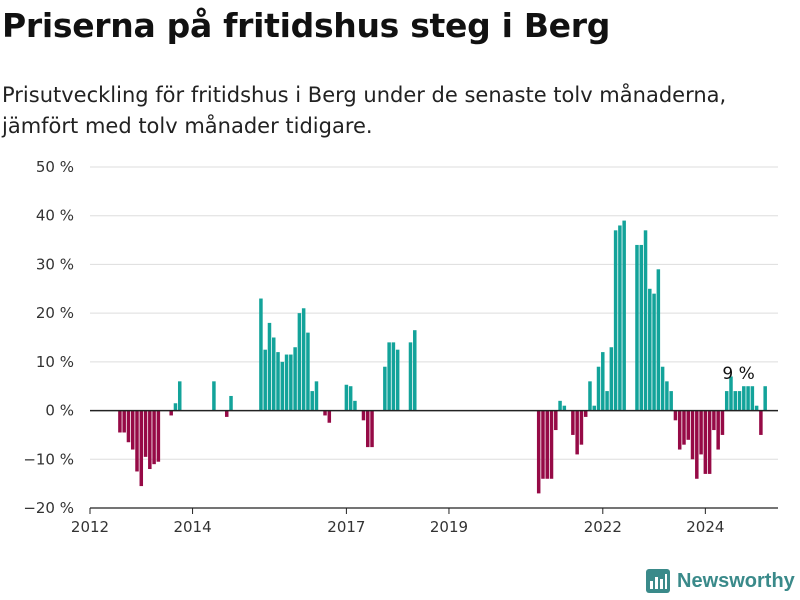 This screenshot has width=800, height=600. Describe the element at coordinates (449, 527) in the screenshot. I see `x-tick-label: 2019` at that location.